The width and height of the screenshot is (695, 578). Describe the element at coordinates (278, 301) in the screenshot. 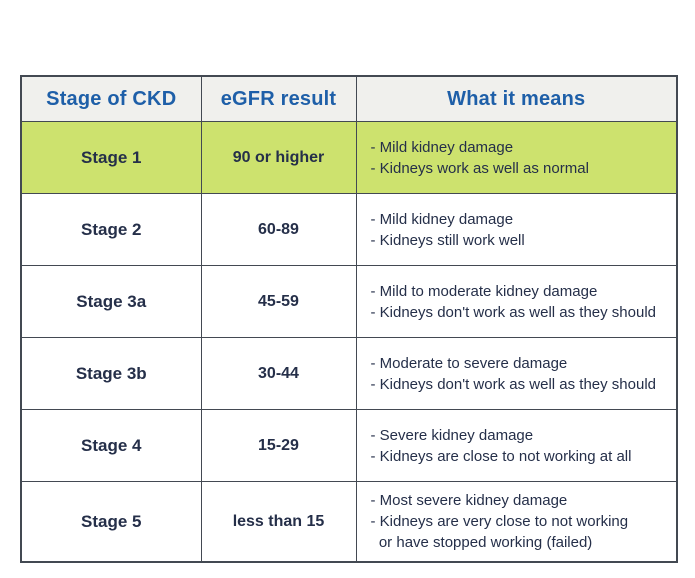

I see `egfr-cell: 45-59` at that location.